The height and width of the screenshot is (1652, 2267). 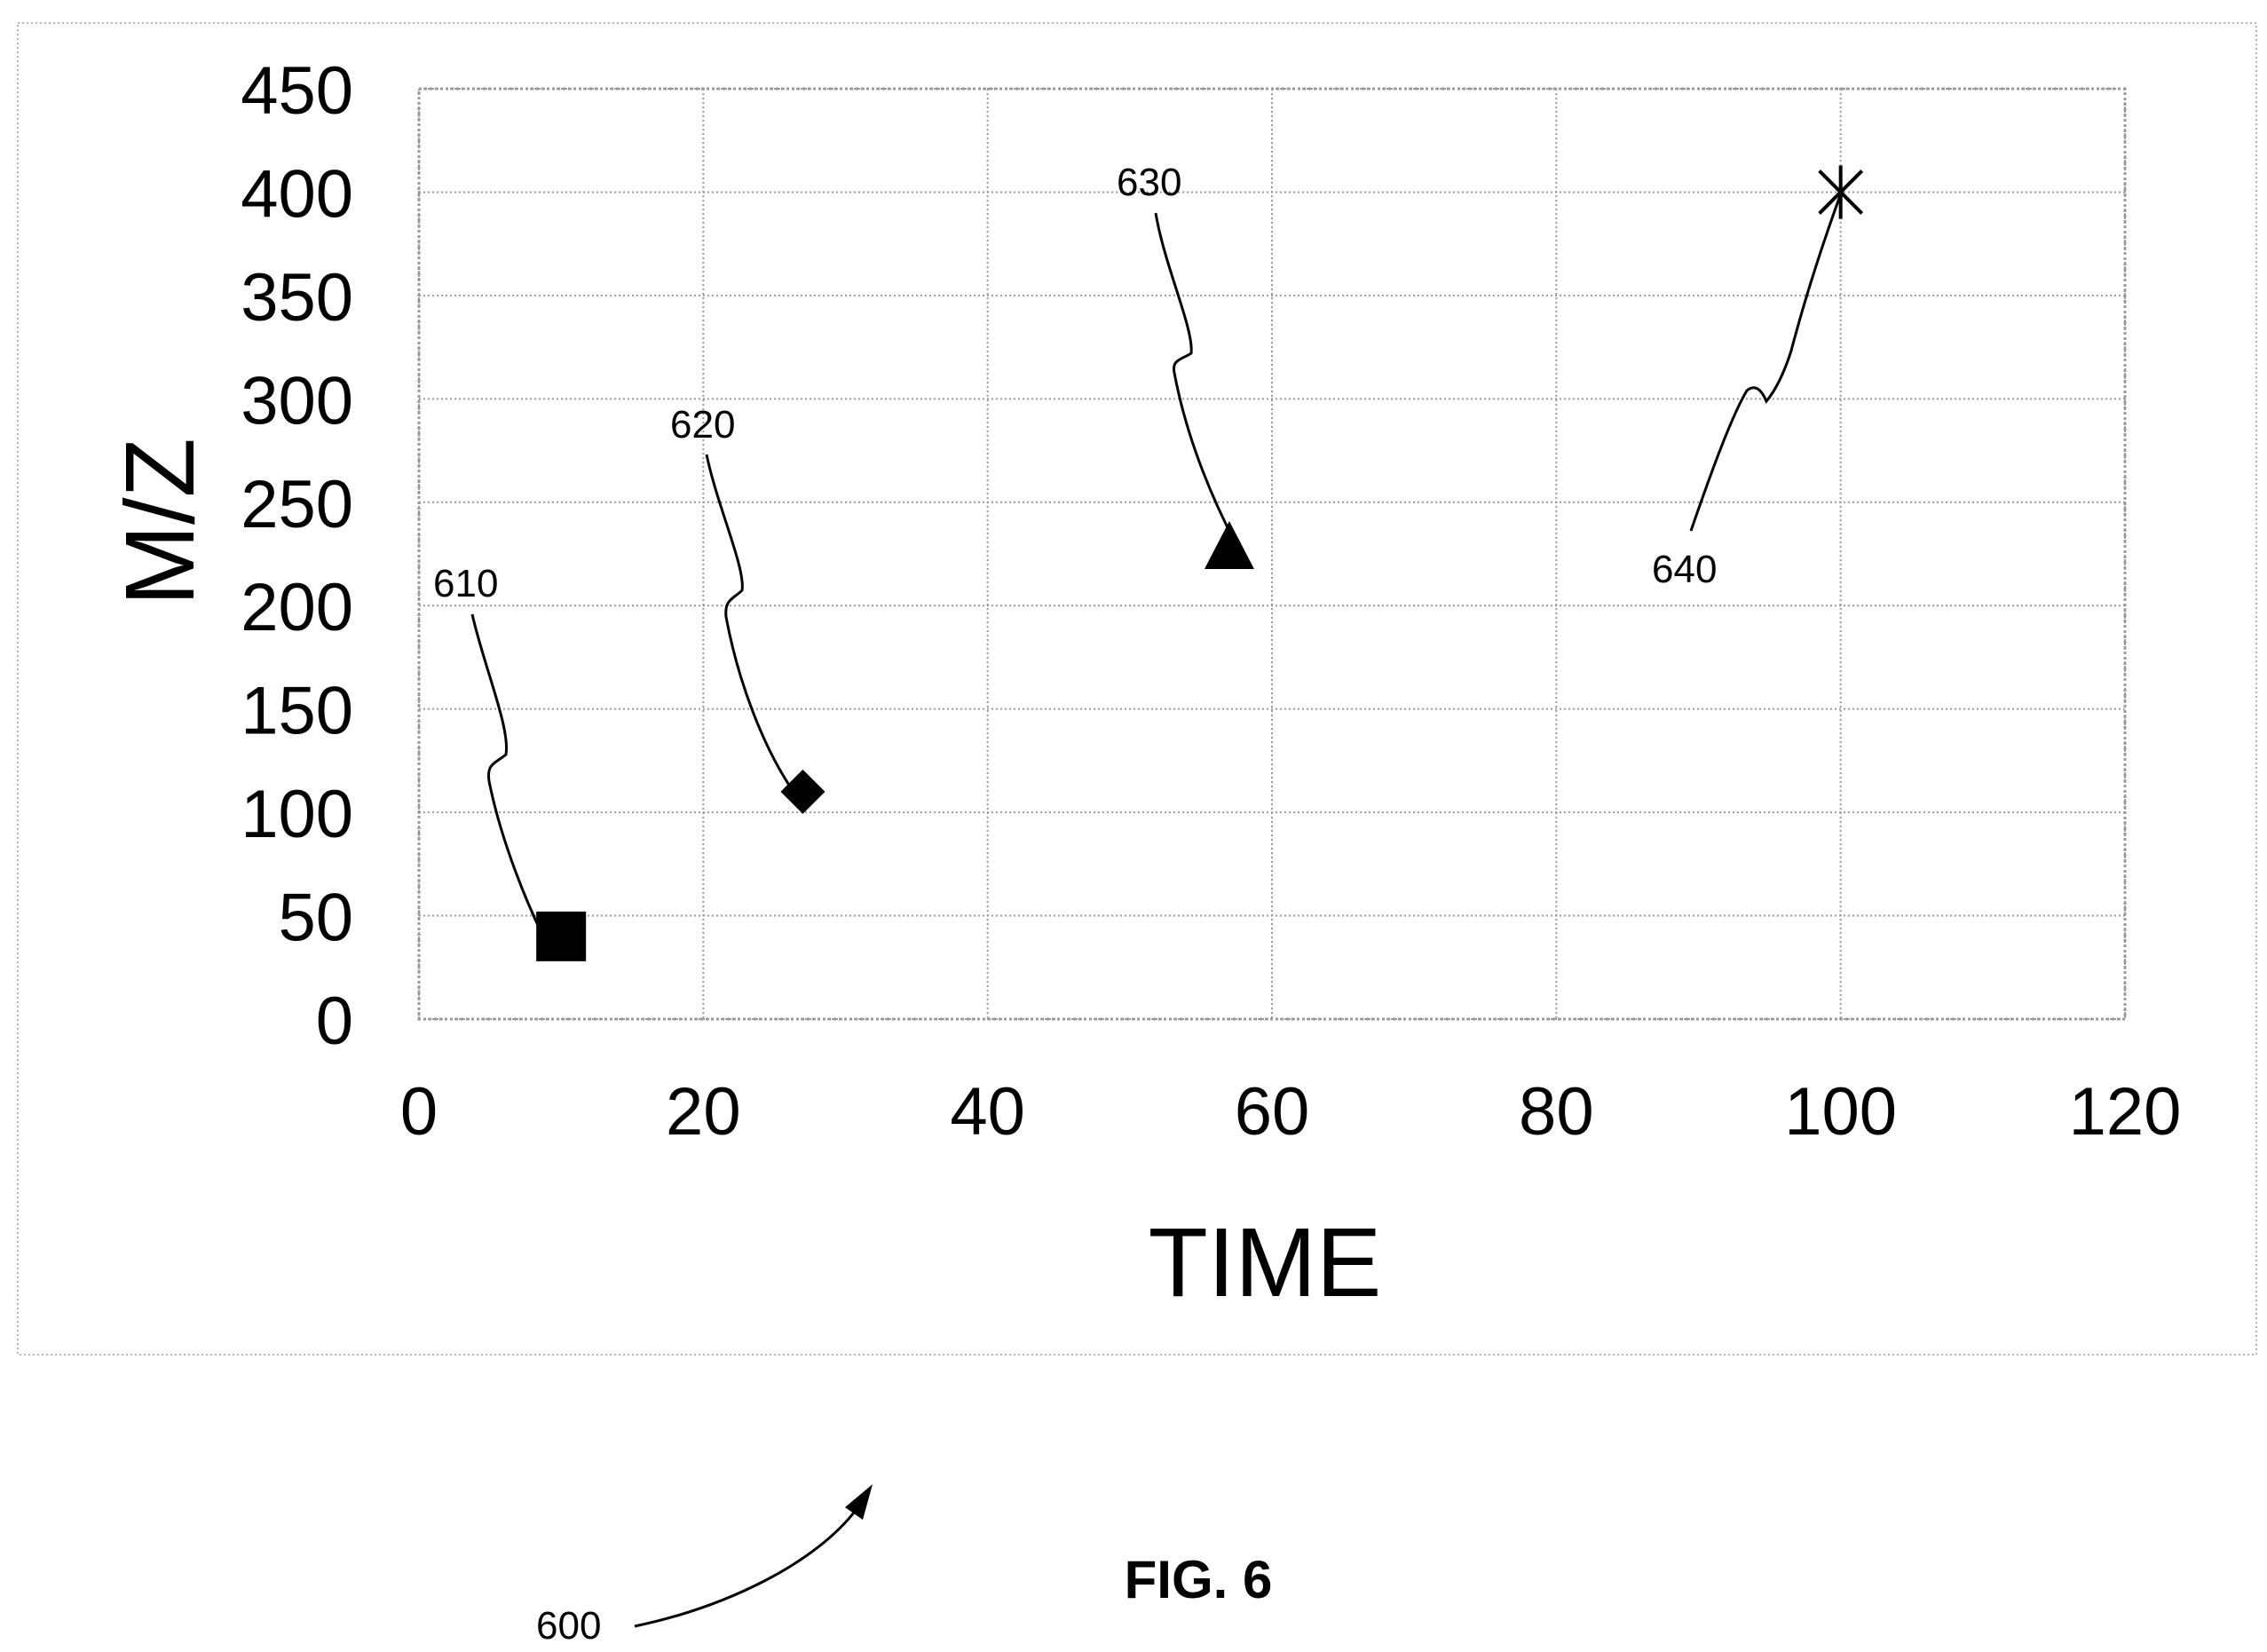 I want to click on y-tick-label-250: 250, so click(x=297, y=504).